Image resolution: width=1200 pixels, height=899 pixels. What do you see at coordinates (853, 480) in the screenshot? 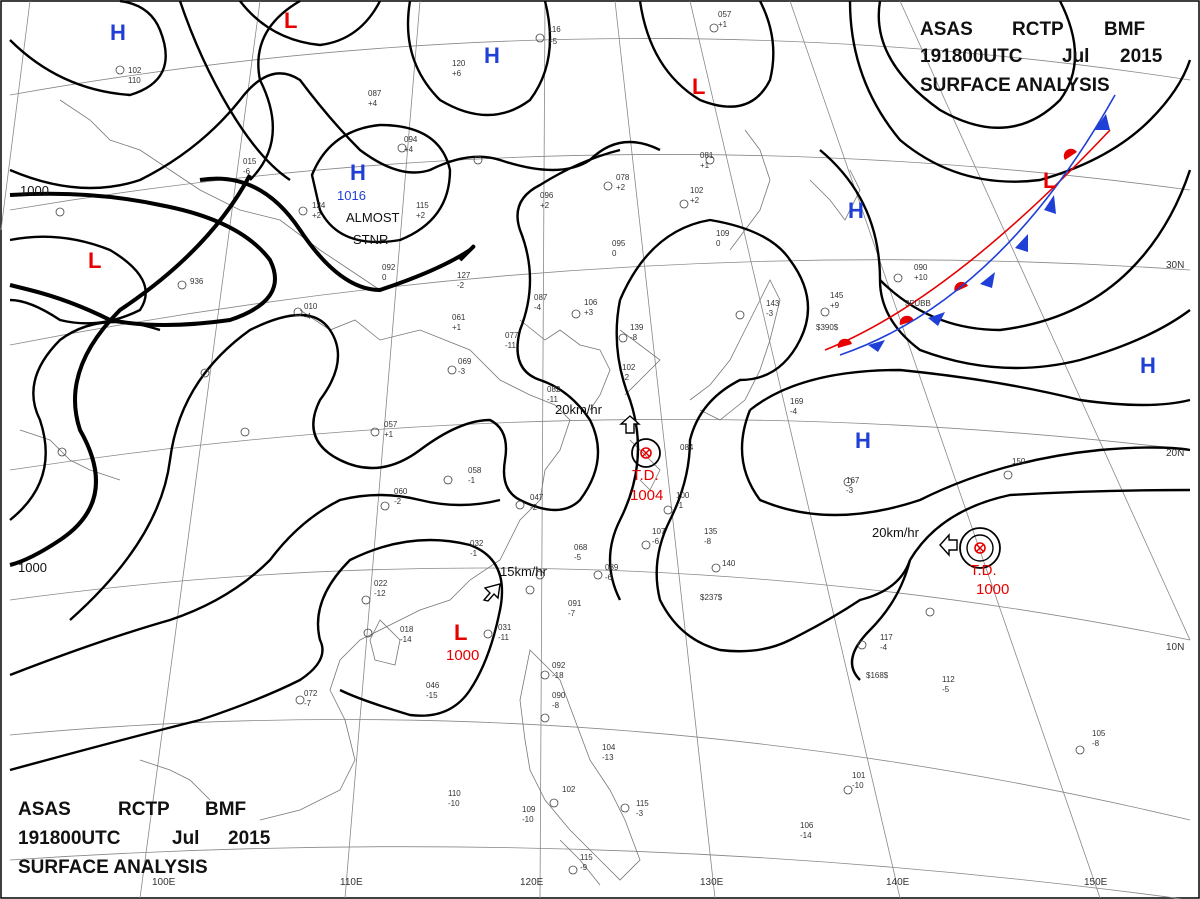
I see `station-value: 167` at bounding box center [853, 480].